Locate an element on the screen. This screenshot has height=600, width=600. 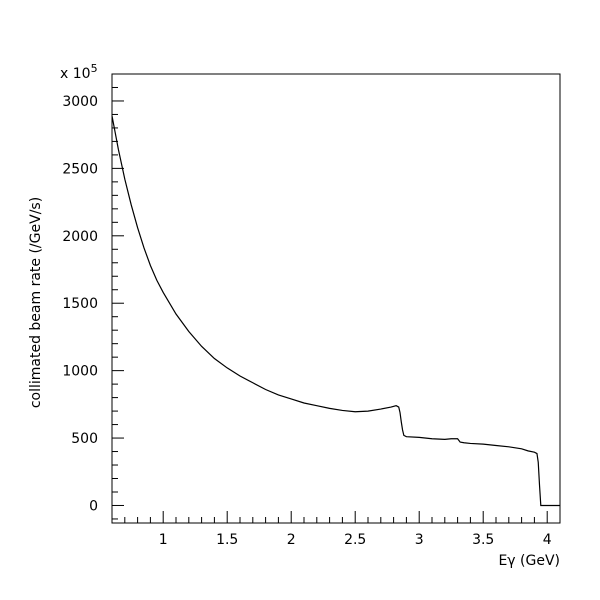
x-axis-tick-labels: 1 1.5 2 2.5 3 3.5 4 is located at coordinates (355, 540).